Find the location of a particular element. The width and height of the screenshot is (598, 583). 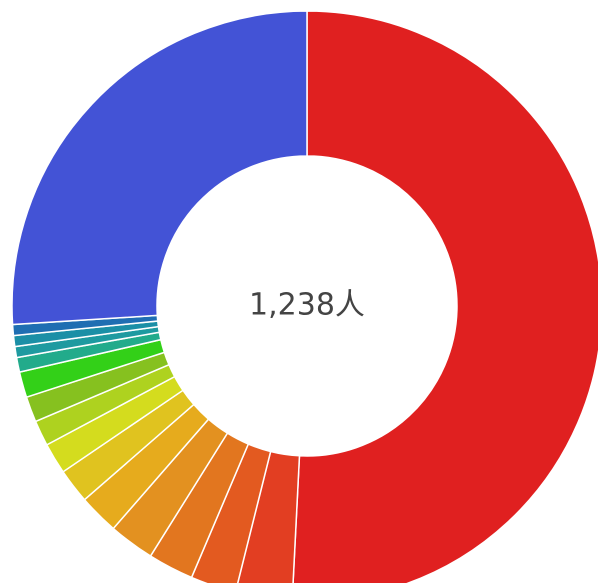

center-label: 1,238人 is located at coordinates (307, 305).